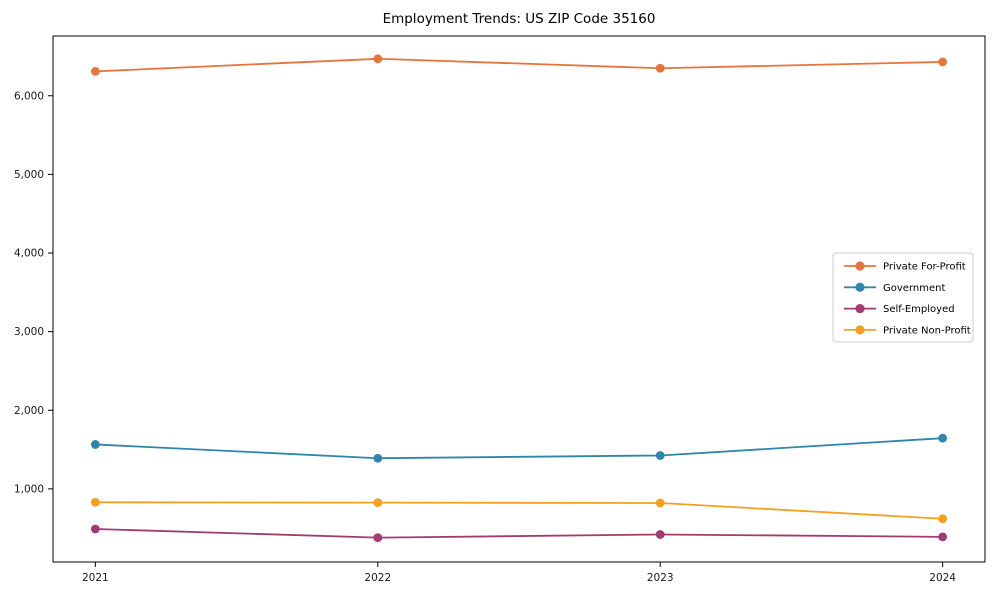  I want to click on y-tick-label: 3,000, so click(29, 332).